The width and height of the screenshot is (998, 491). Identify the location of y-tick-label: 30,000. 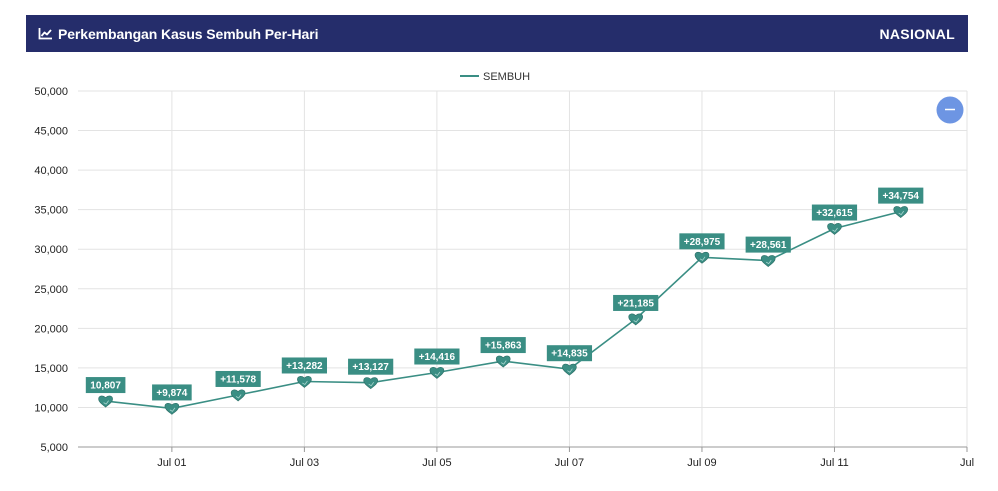
(51, 250).